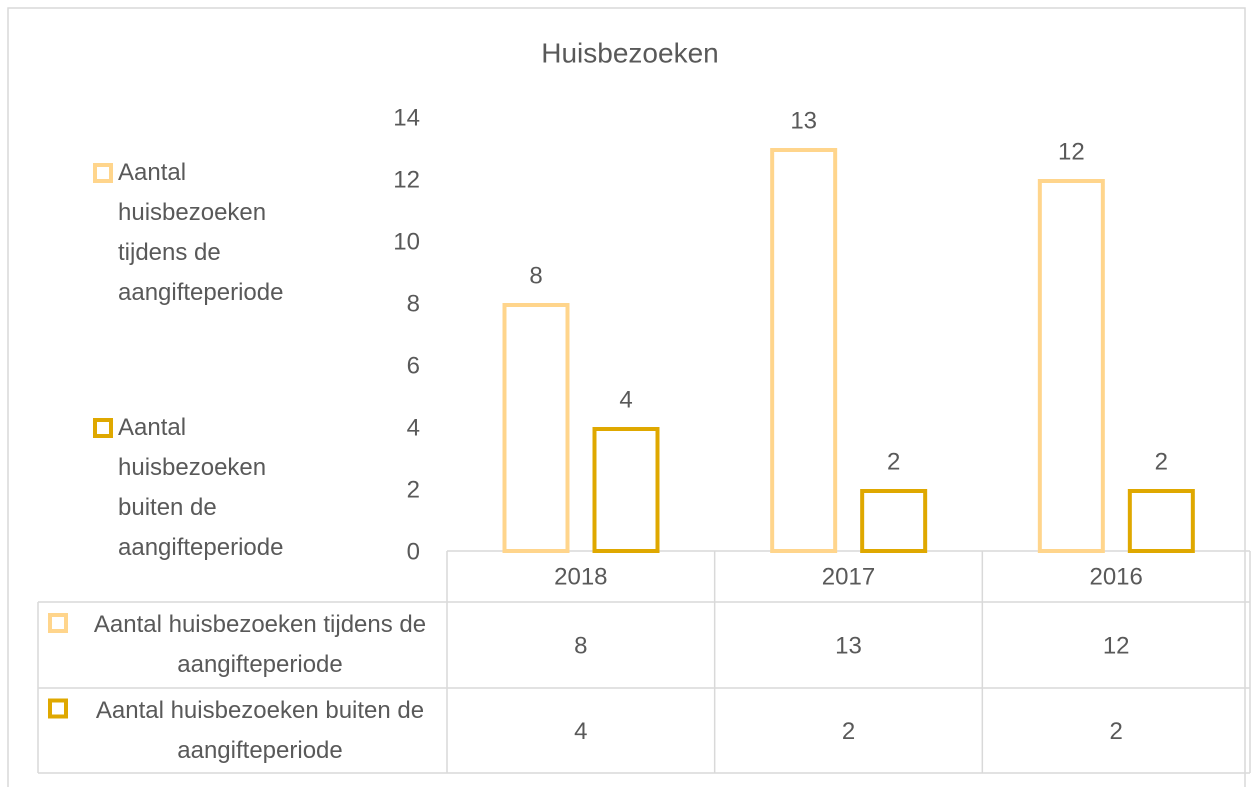 This screenshot has height=787, width=1253. What do you see at coordinates (580, 645) in the screenshot?
I see `table-cell: 8` at bounding box center [580, 645].